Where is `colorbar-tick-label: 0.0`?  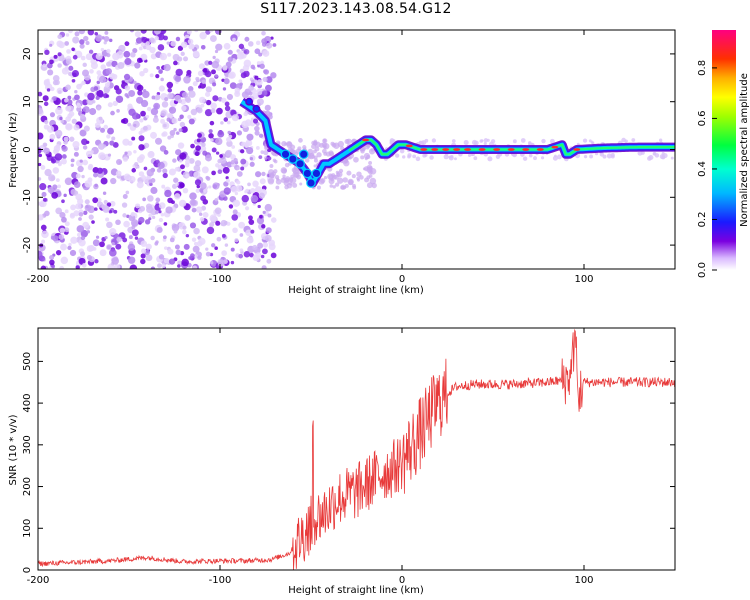
colorbar-tick-label: 0.0 is located at coordinates (702, 270).